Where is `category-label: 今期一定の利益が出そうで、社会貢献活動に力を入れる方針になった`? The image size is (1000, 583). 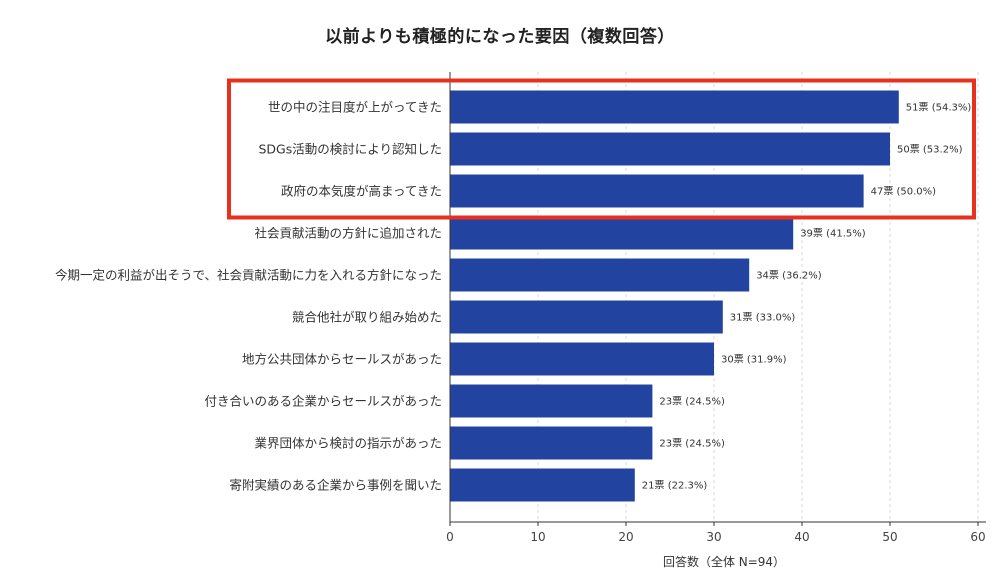 category-label: 今期一定の利益が出そうで、社会貢献活動に力を入れる方針になった is located at coordinates (248, 275).